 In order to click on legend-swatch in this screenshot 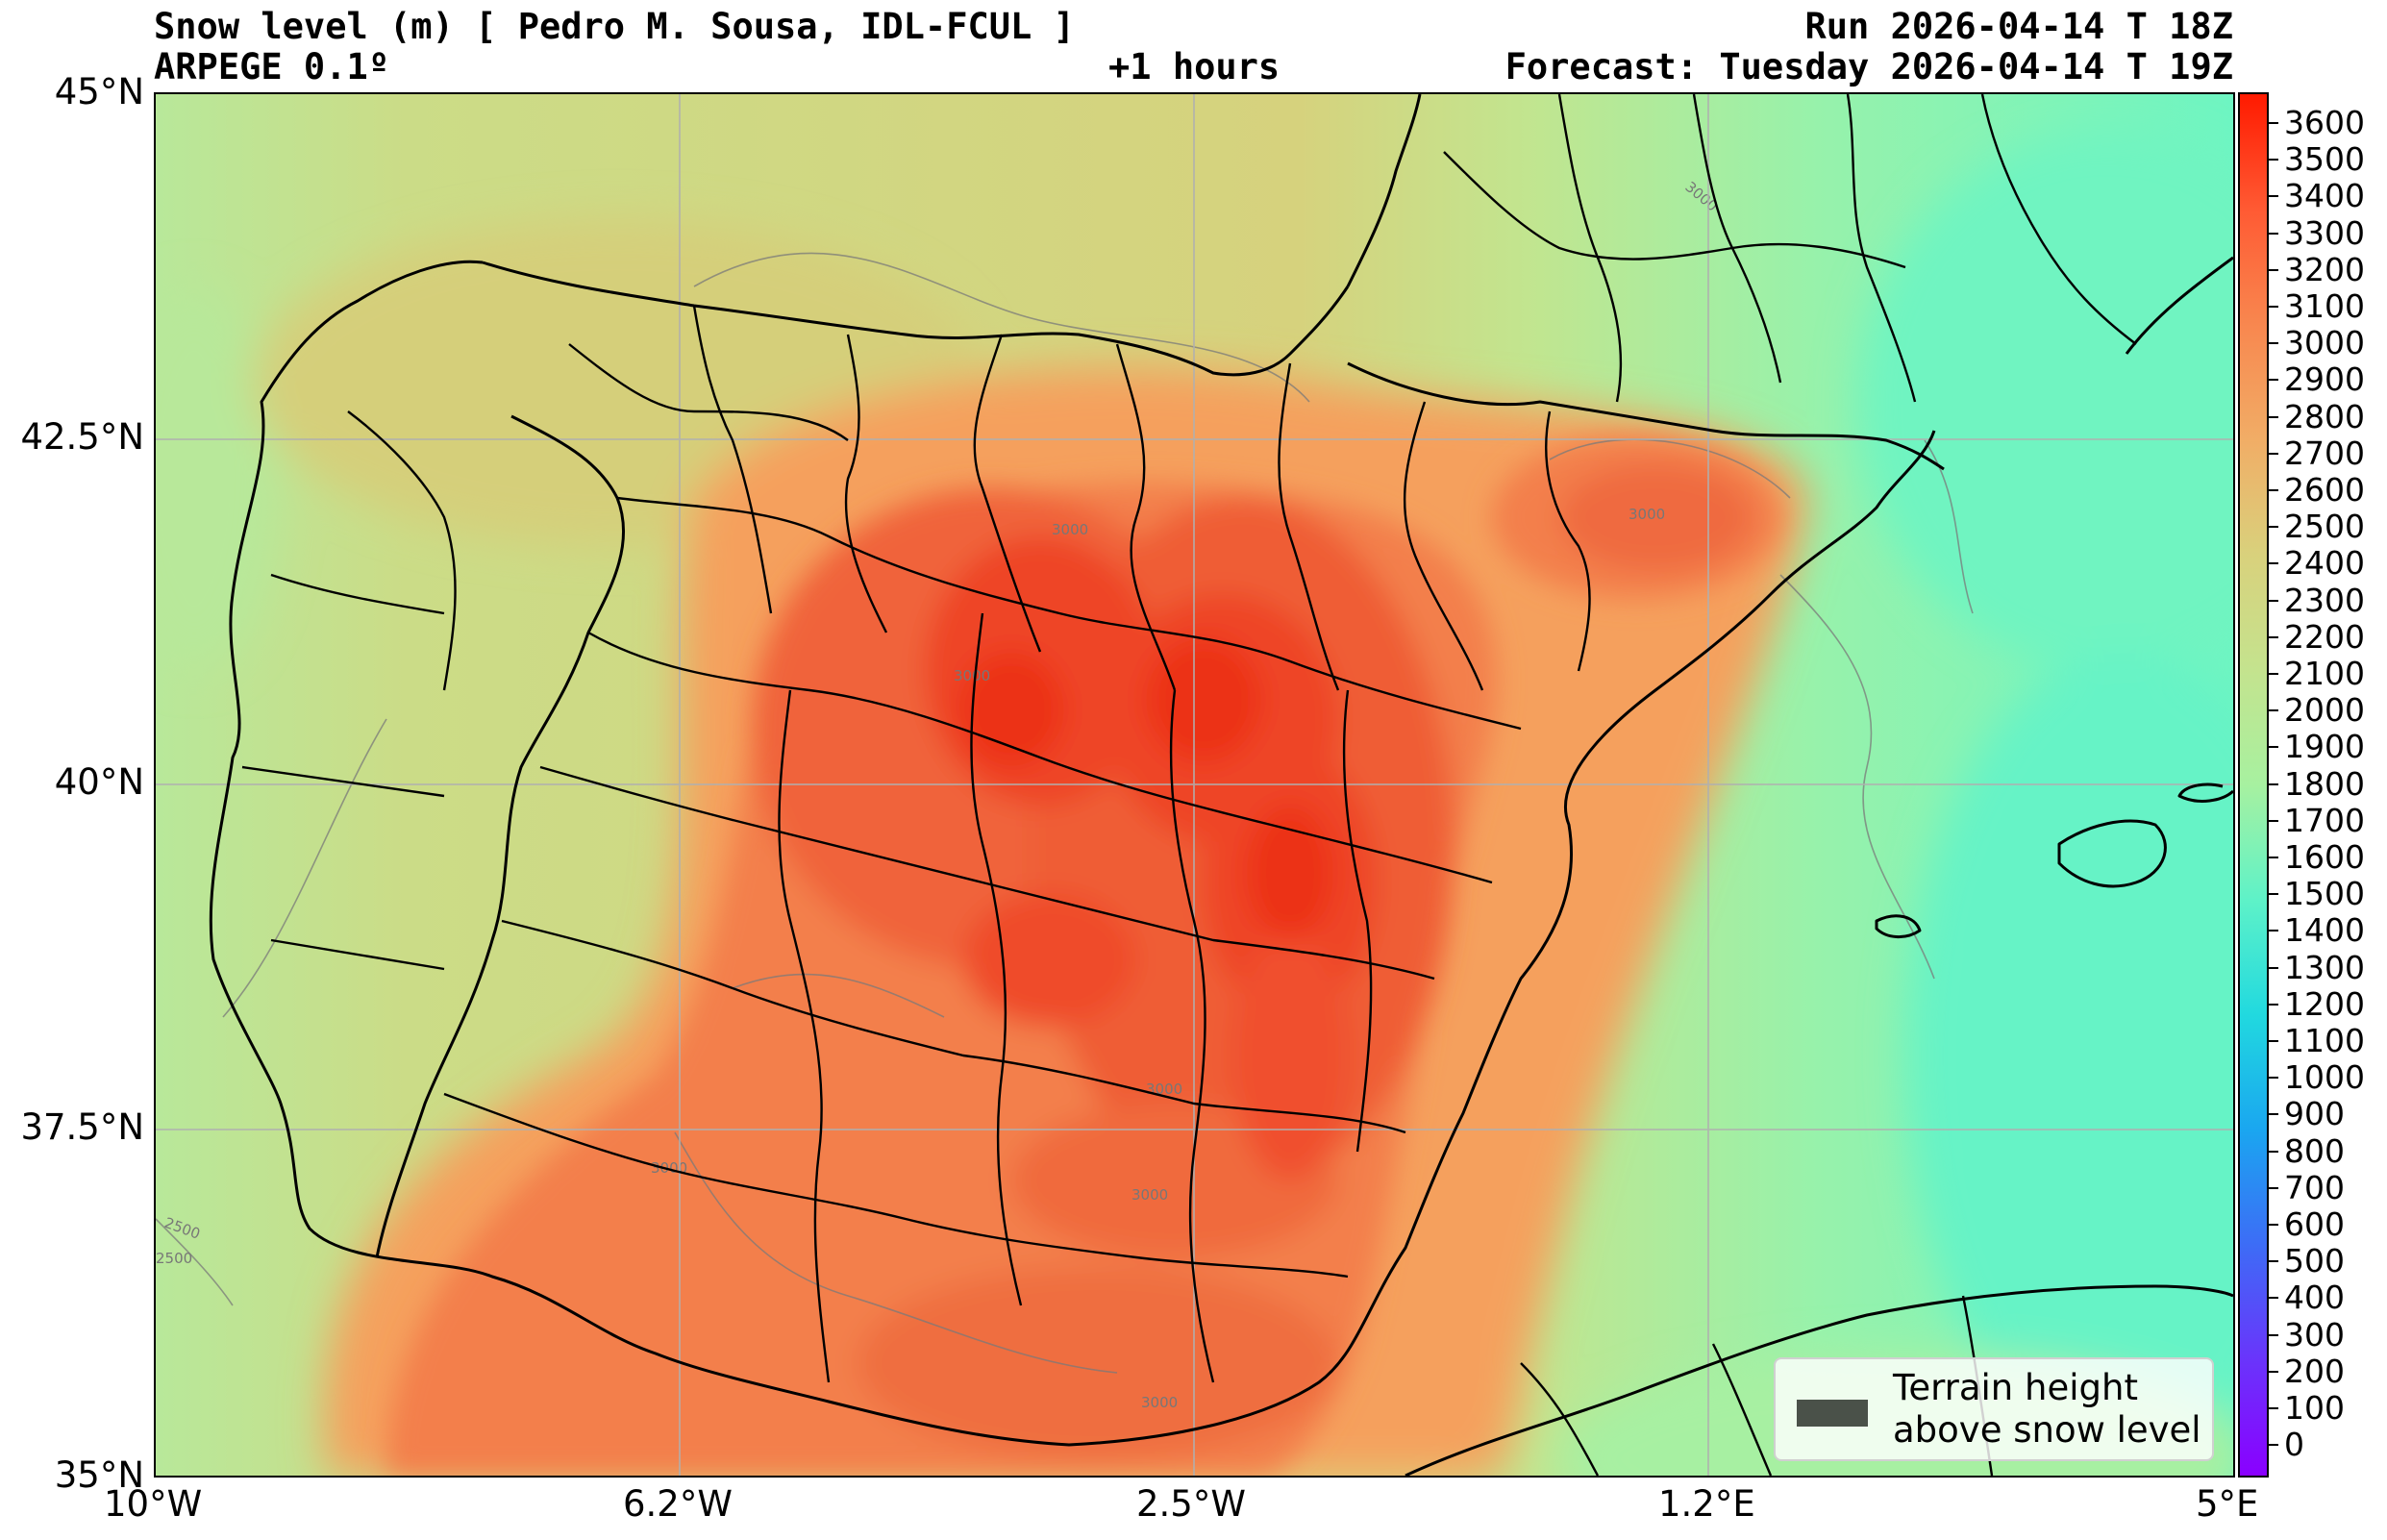, I will do `click(1832, 1413)`.